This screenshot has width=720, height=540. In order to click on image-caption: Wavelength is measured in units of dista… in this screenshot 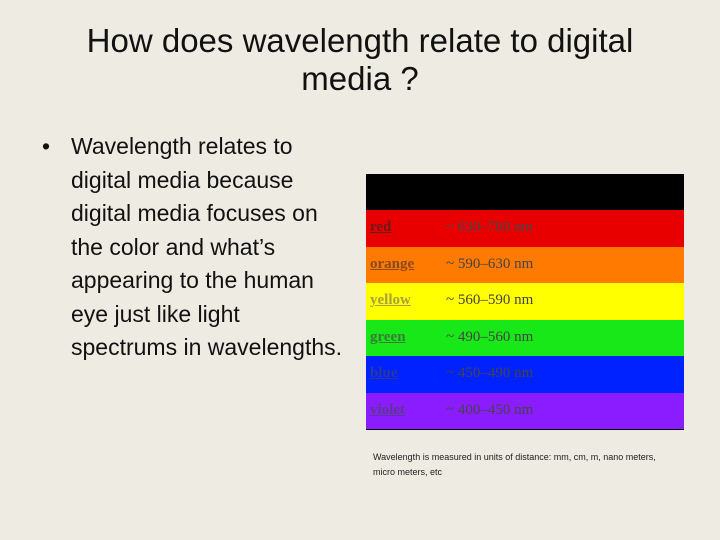, I will do `click(514, 464)`.